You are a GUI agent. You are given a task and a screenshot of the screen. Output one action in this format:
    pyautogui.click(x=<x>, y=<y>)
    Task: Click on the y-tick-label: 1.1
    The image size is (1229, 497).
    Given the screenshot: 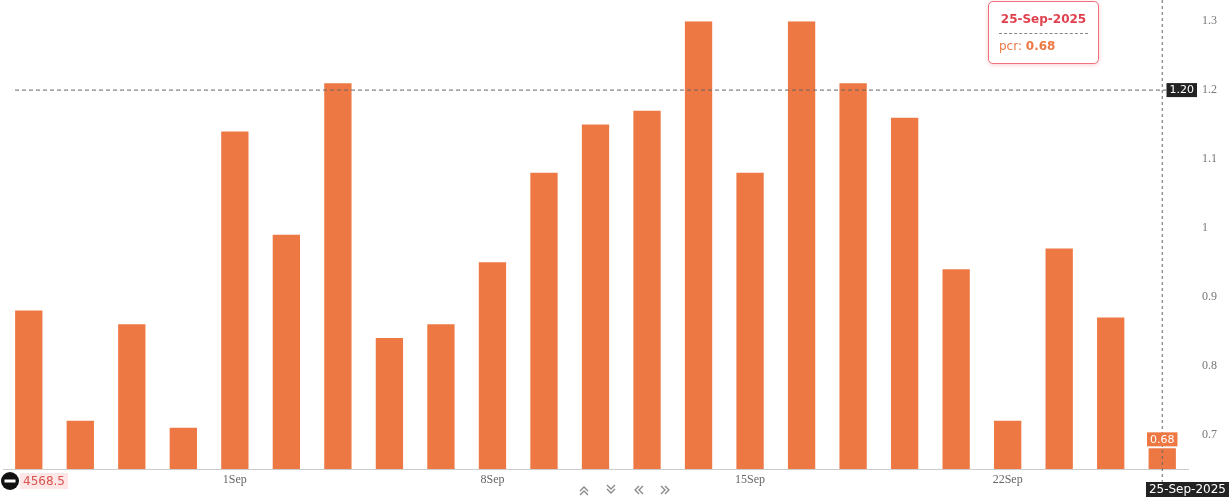 What is the action you would take?
    pyautogui.click(x=1209, y=158)
    